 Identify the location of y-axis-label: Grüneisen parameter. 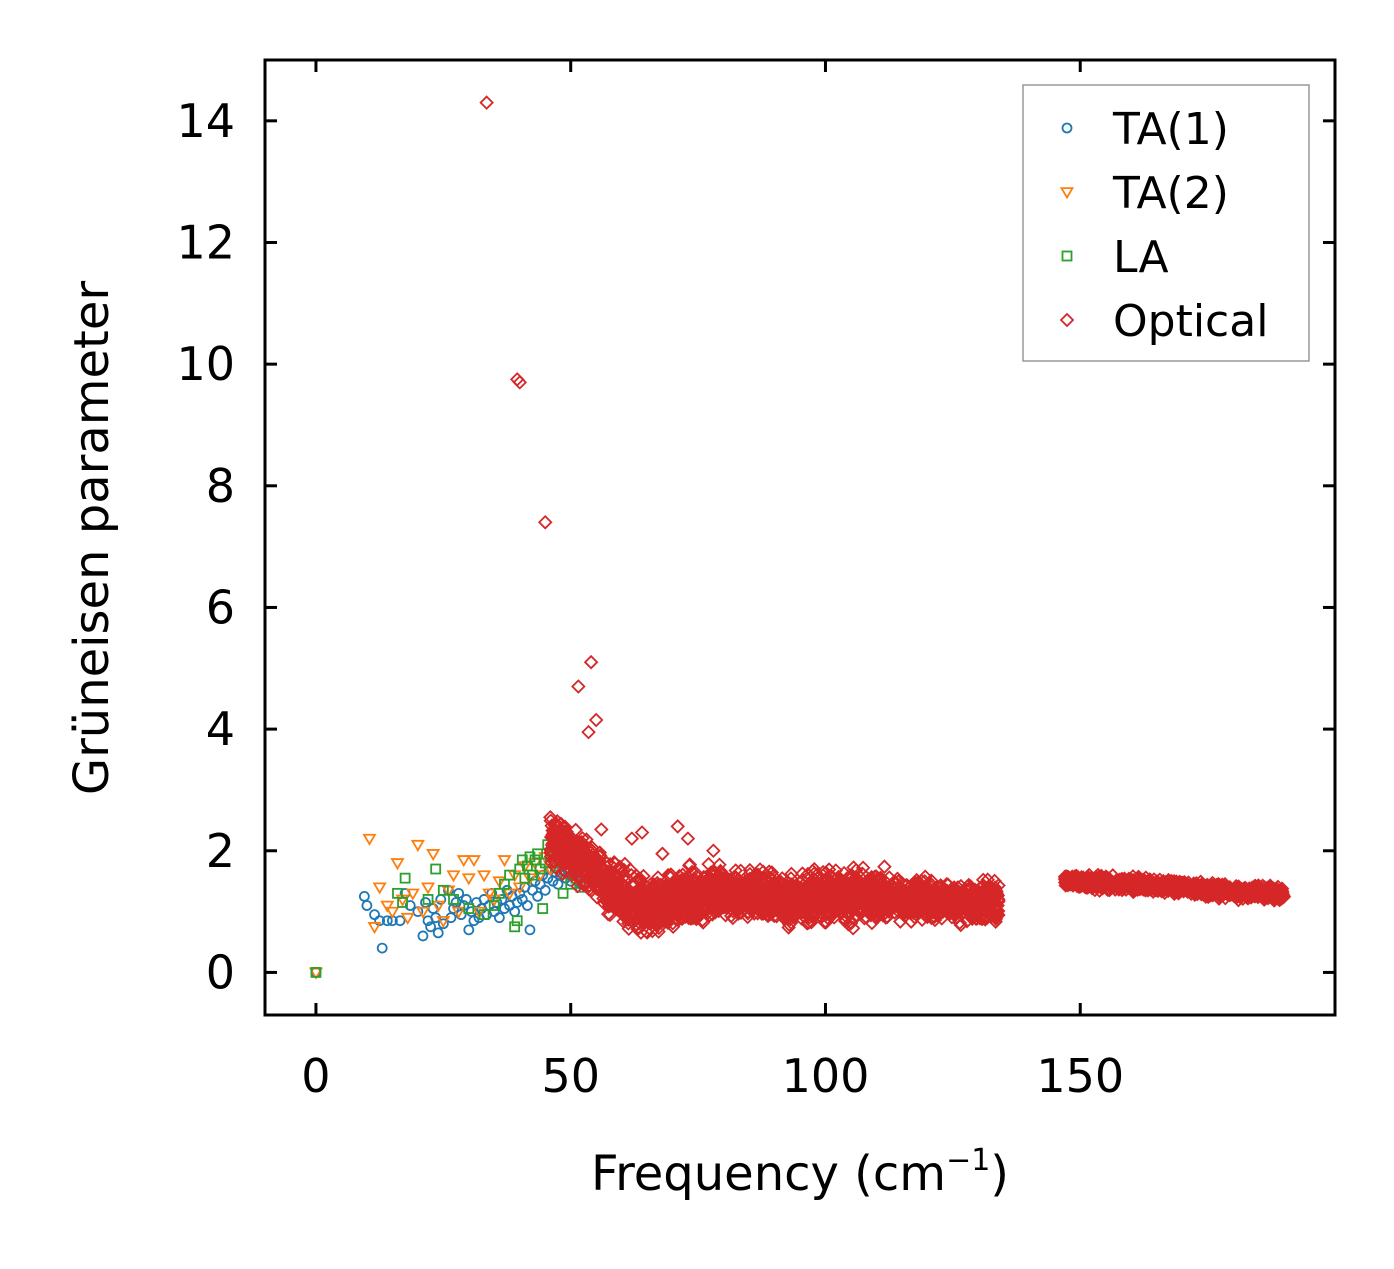
(92, 538).